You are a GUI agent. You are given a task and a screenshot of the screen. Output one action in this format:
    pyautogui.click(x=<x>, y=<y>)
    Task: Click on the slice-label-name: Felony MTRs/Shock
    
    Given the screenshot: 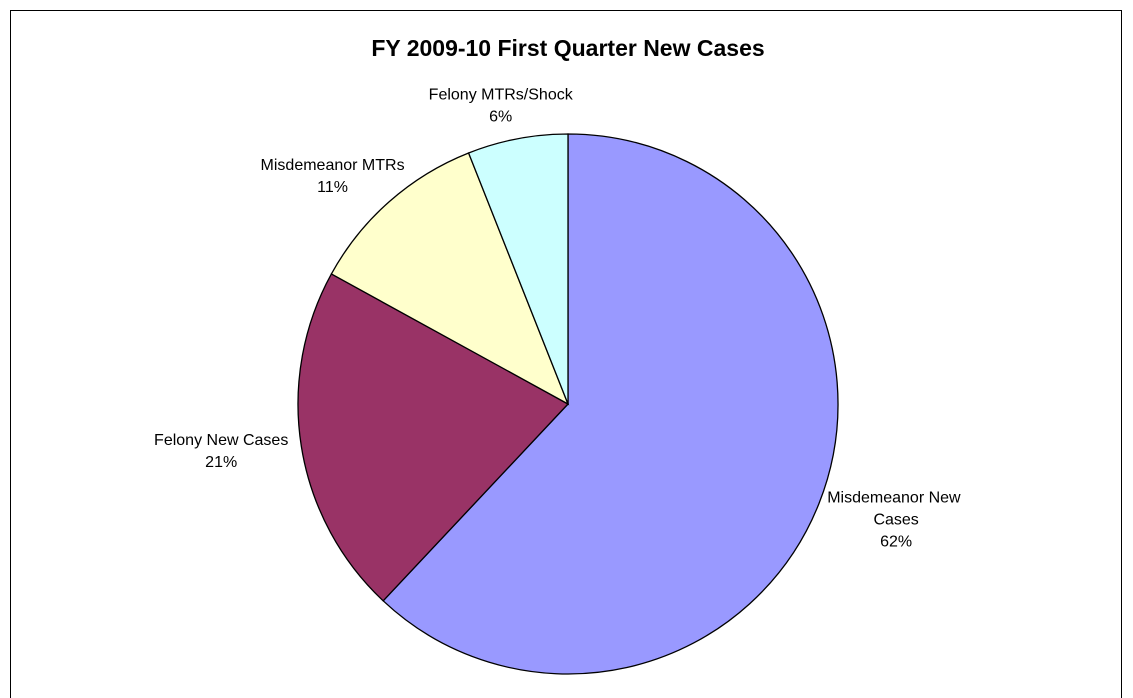 What is the action you would take?
    pyautogui.click(x=501, y=94)
    